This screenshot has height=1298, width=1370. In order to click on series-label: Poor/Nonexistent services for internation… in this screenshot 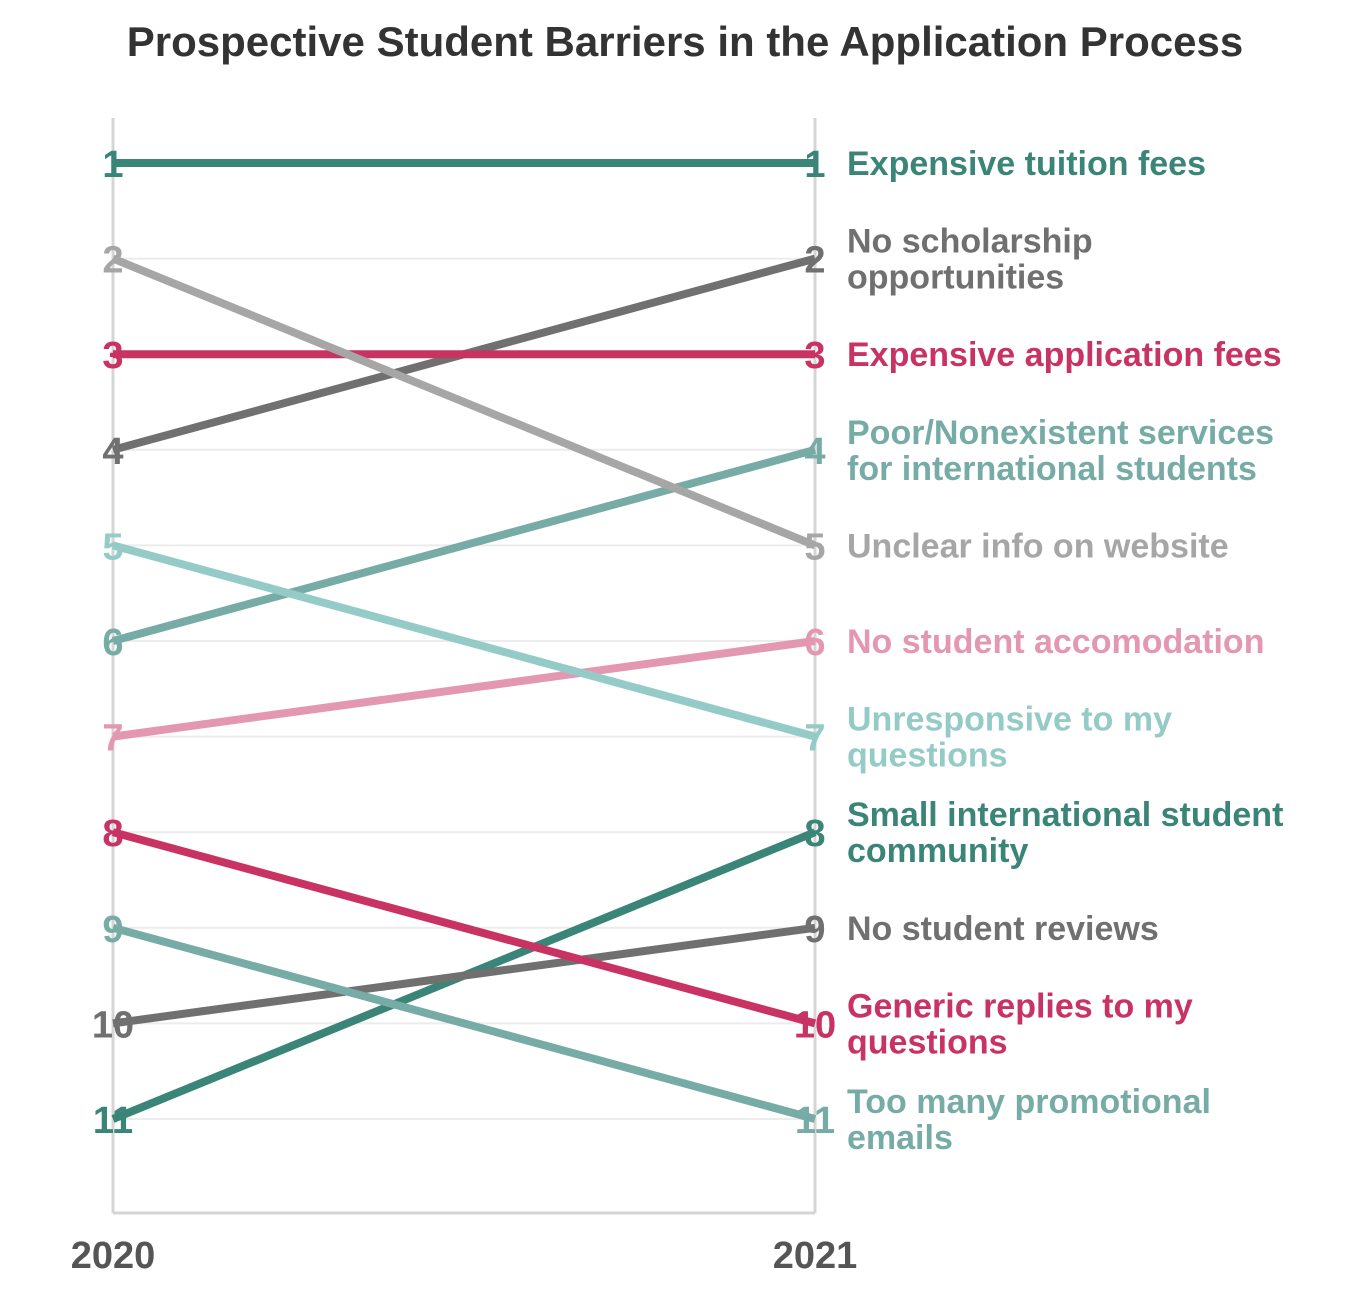, I will do `click(1060, 451)`.